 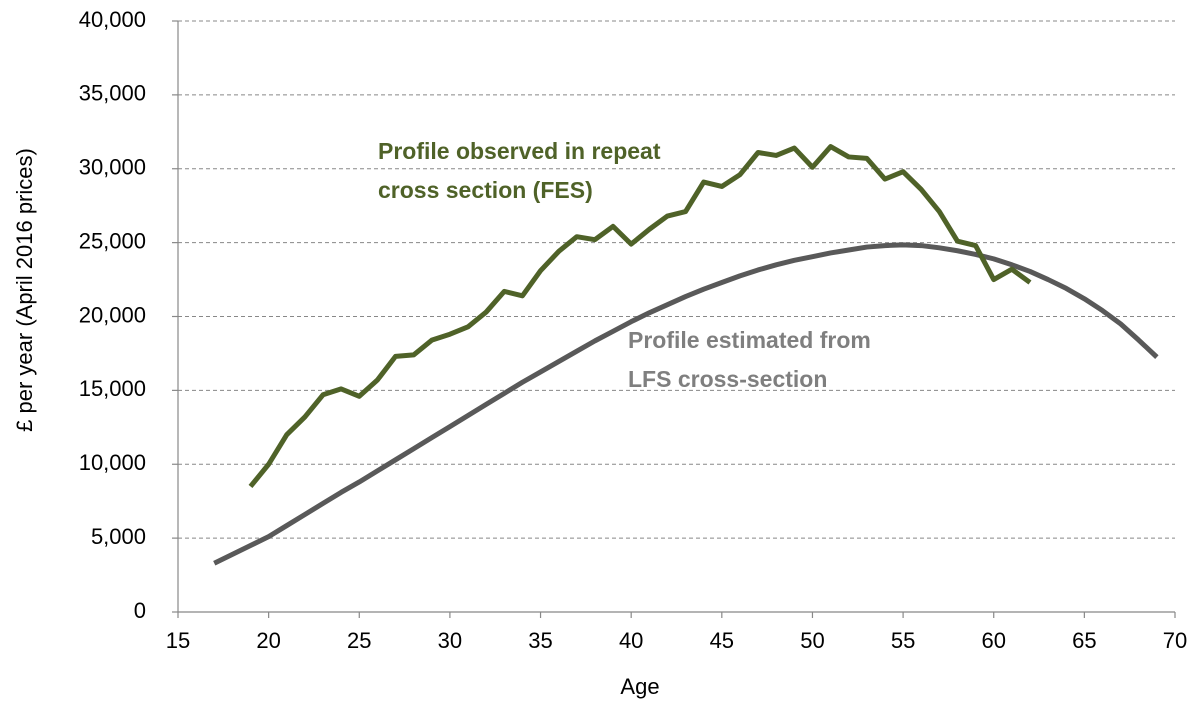 What do you see at coordinates (359, 640) in the screenshot?
I see `x-tick-label: 25` at bounding box center [359, 640].